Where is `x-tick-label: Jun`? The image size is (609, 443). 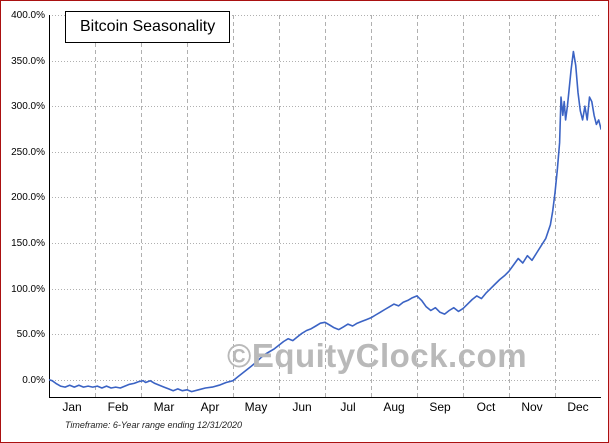 x-tick-label: Jun is located at coordinates (302, 407).